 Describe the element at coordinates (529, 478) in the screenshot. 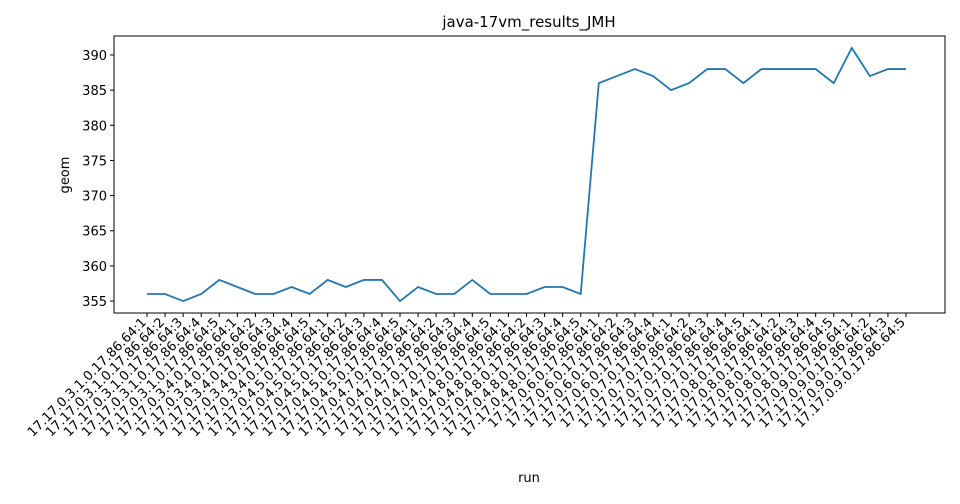

I see `x-axis-label: run` at that location.